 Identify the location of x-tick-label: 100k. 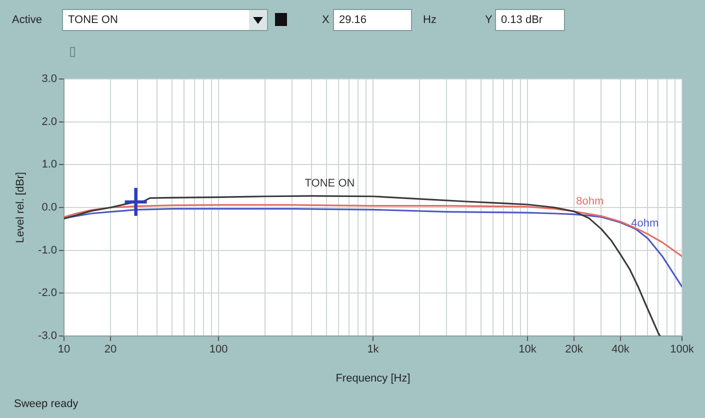
(682, 350).